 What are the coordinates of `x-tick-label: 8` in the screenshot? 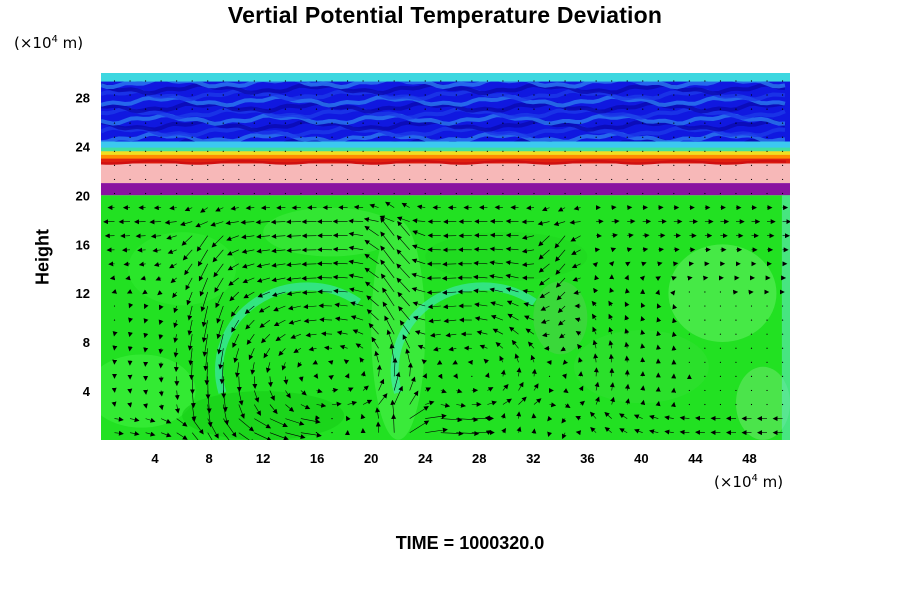 It's located at (208, 458).